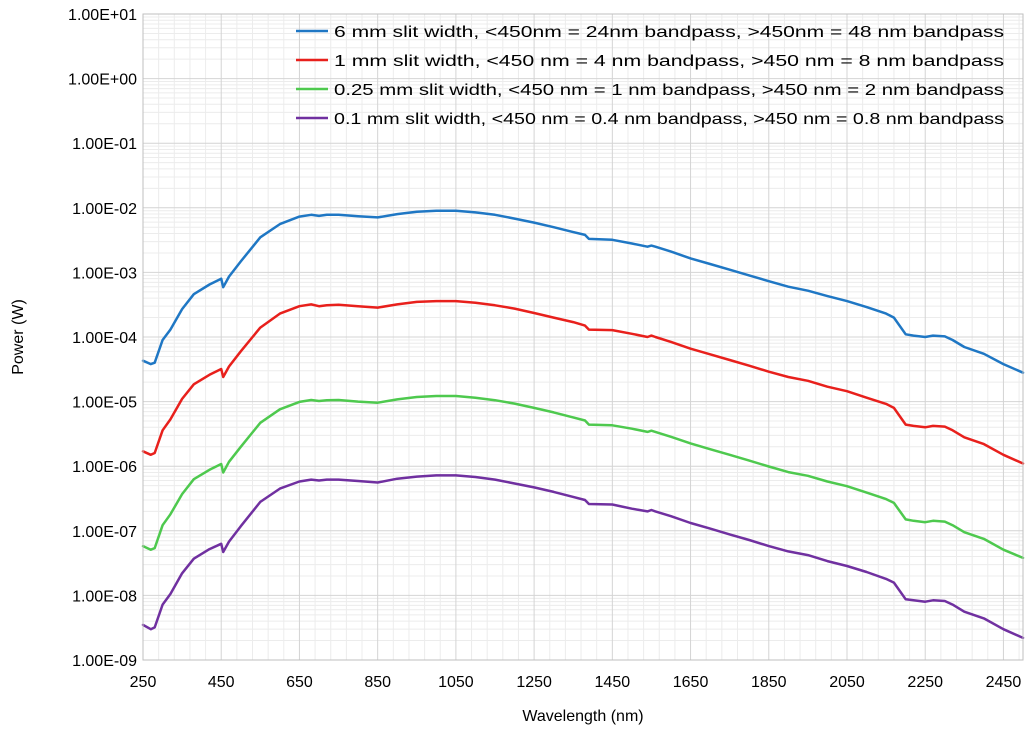  What do you see at coordinates (104, 661) in the screenshot?
I see `y-tick-label: 1.00E-09` at bounding box center [104, 661].